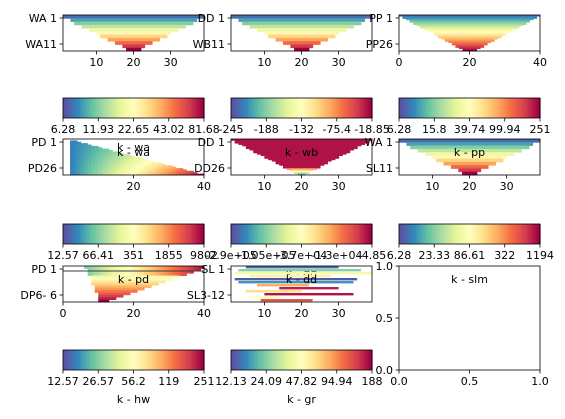  What do you see at coordinates (264, 62) in the screenshot?
I see `x-tick-label: 10` at bounding box center [264, 62].